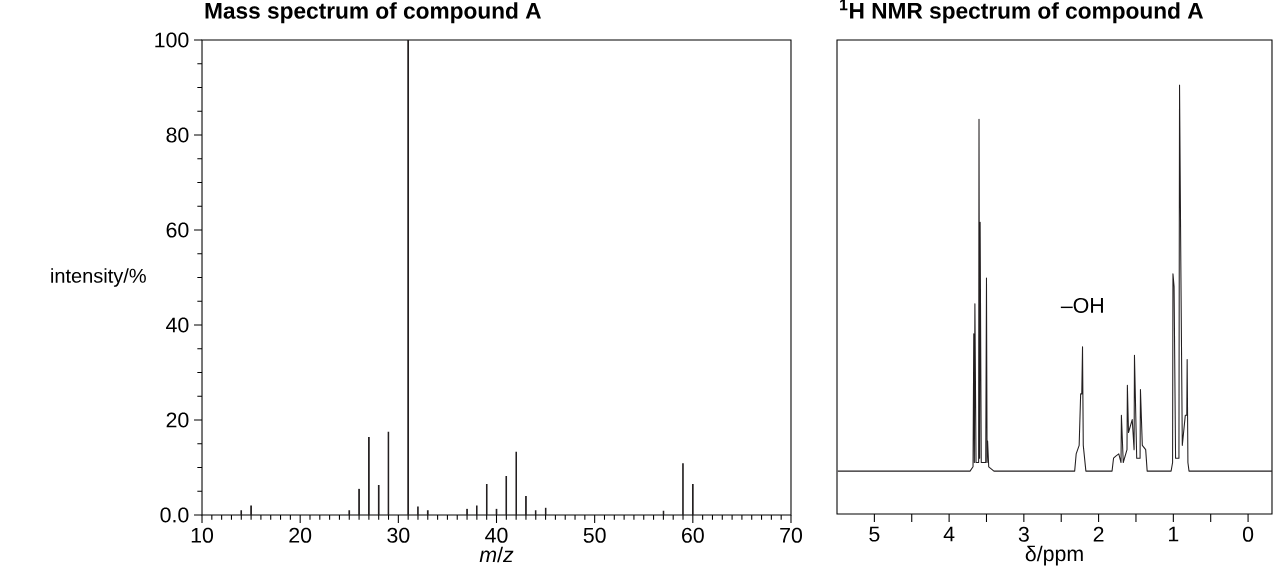 This screenshot has height=585, width=1274. Describe the element at coordinates (172, 40) in the screenshot. I see `y-tick-label: 100` at that location.